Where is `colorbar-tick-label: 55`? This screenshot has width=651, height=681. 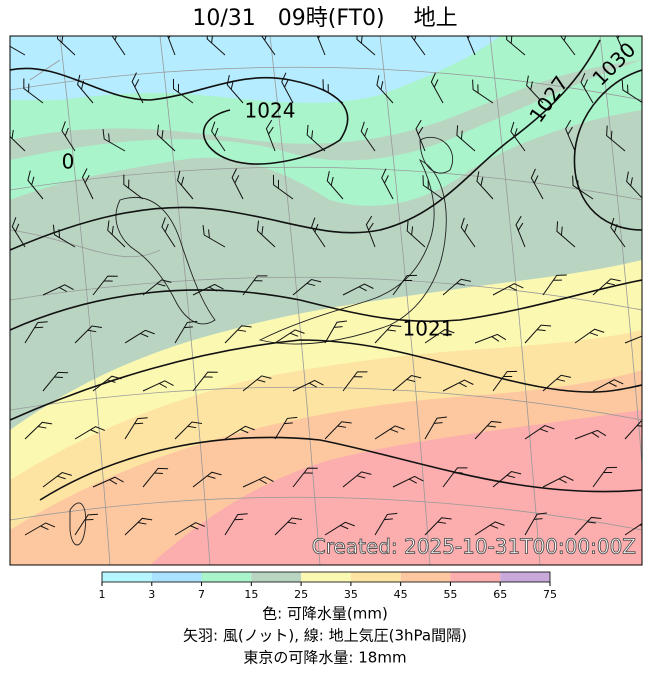 colorbar-tick-label: 55 is located at coordinates (450, 594).